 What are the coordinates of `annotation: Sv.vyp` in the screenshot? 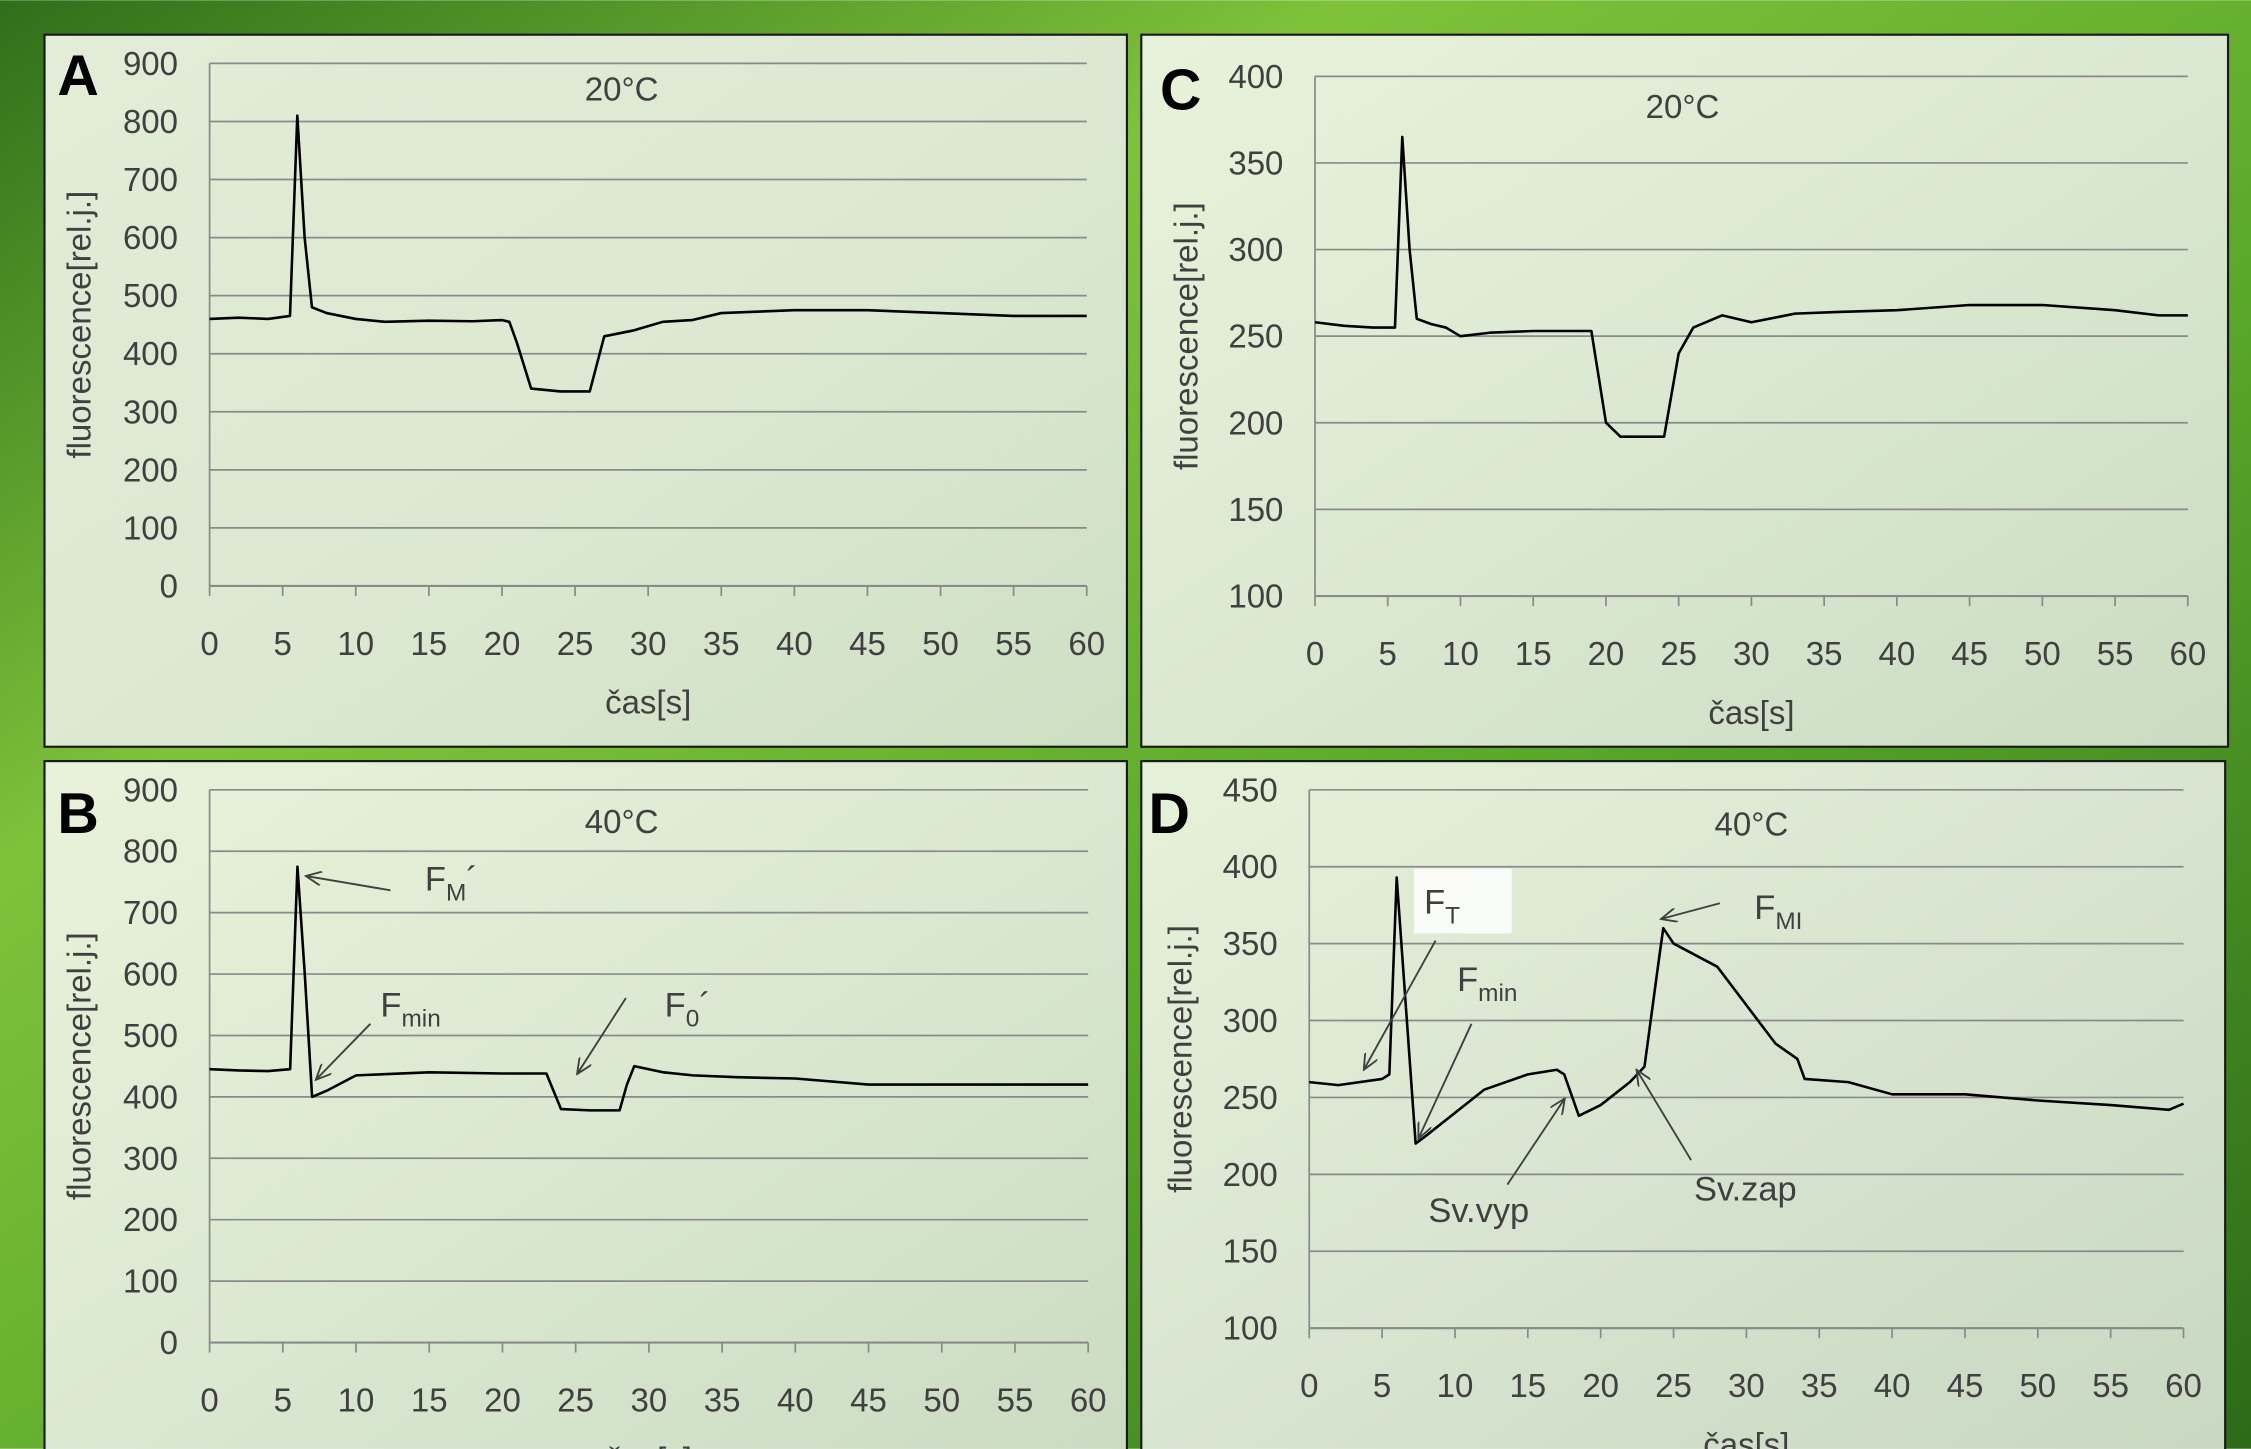 It's located at (1478, 1211).